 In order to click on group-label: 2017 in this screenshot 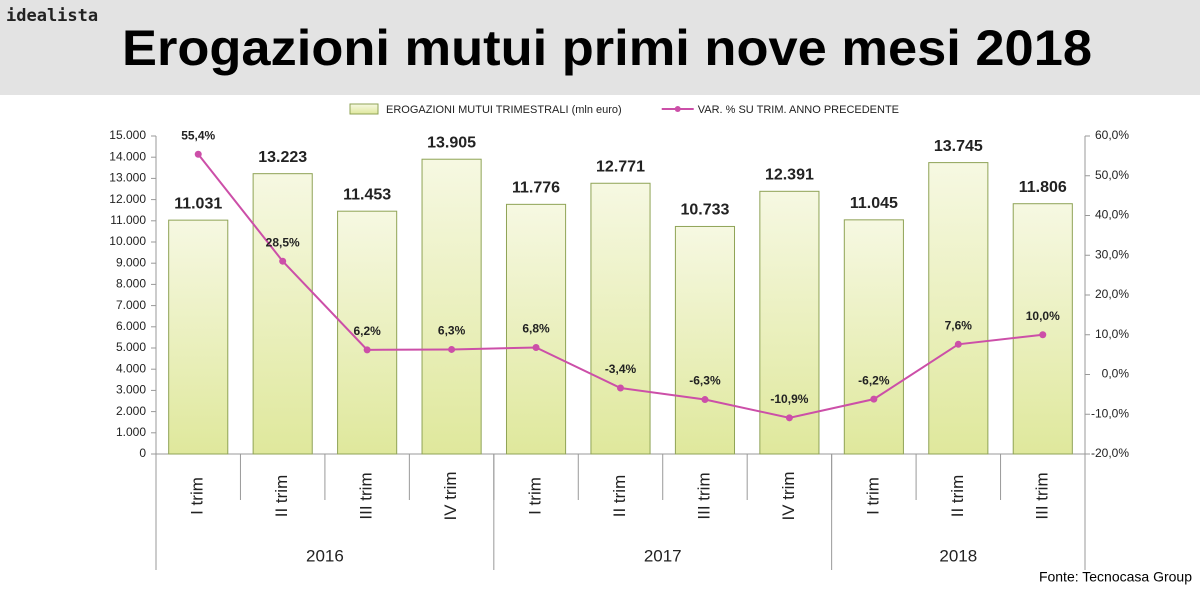, I will do `click(663, 555)`.